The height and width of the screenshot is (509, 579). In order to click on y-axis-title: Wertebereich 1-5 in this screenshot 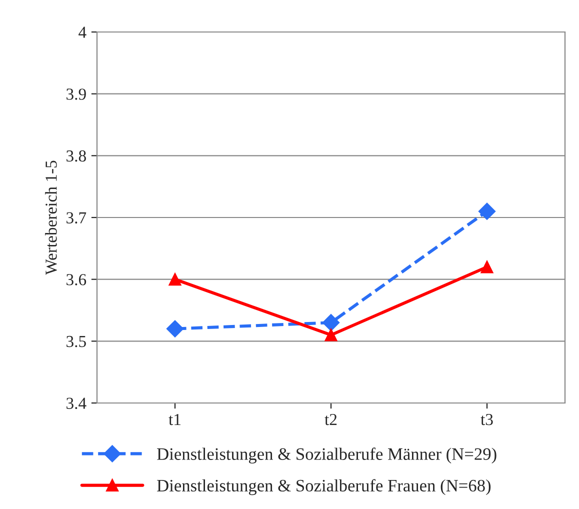, I will do `click(51, 217)`.